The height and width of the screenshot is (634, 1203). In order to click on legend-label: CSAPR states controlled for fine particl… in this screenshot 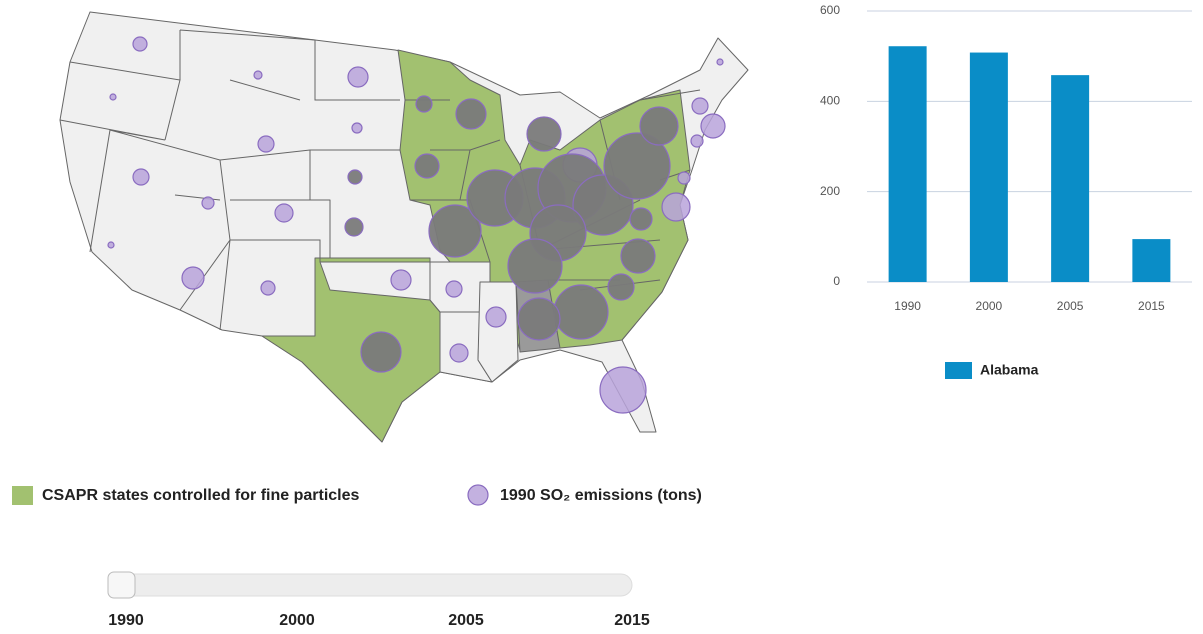, I will do `click(201, 495)`.